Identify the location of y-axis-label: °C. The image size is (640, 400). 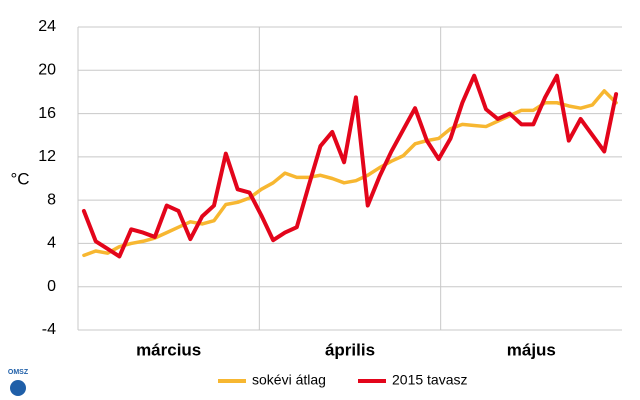
(19, 178).